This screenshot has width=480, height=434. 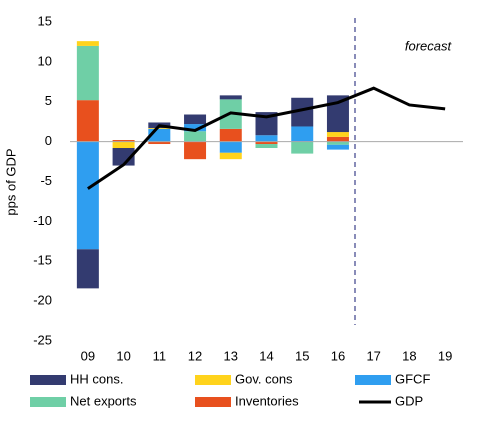 I want to click on legend-label: GDP, so click(x=409, y=400).